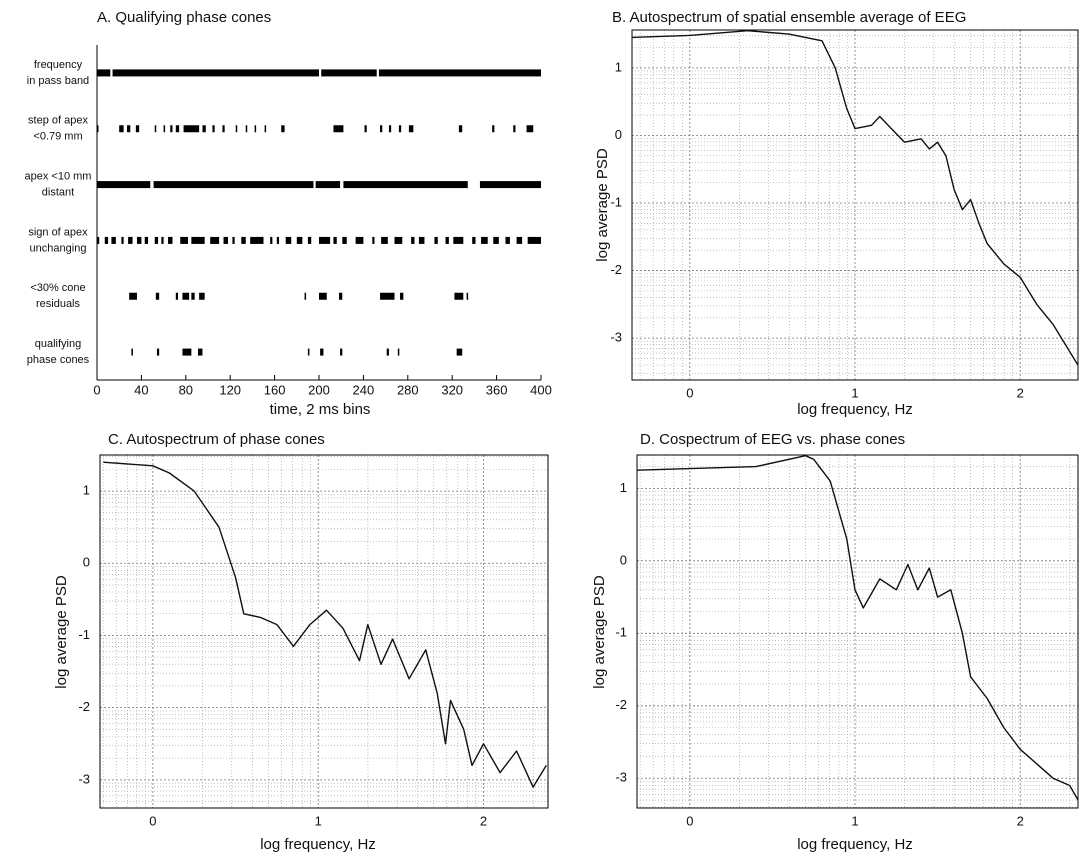 This screenshot has height=860, width=1079. Describe the element at coordinates (58, 176) in the screenshot. I see `row-label: apex <10 mm` at that location.